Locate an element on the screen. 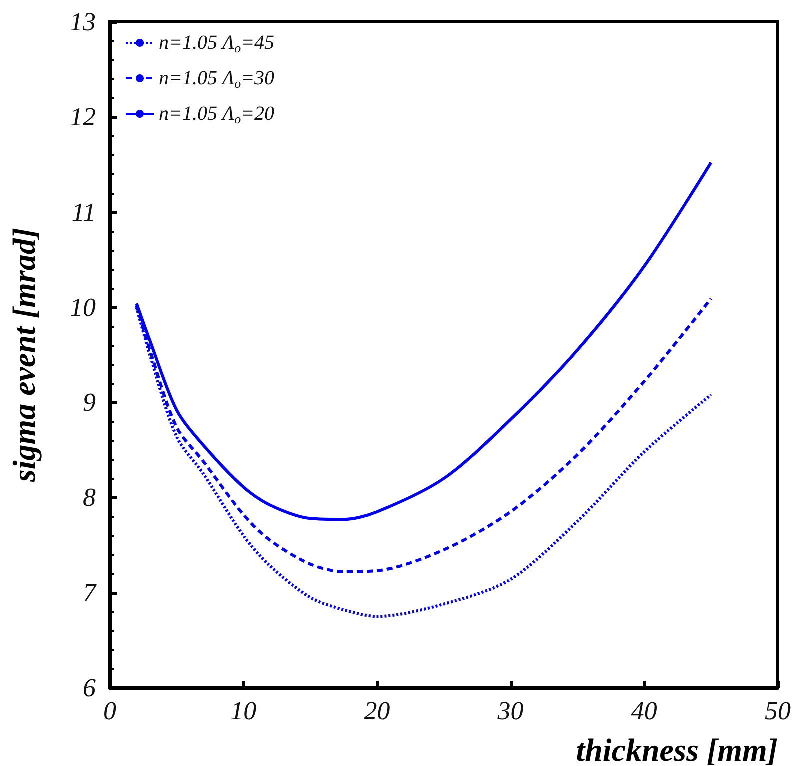  x-tick-label: 0 is located at coordinates (110, 711).